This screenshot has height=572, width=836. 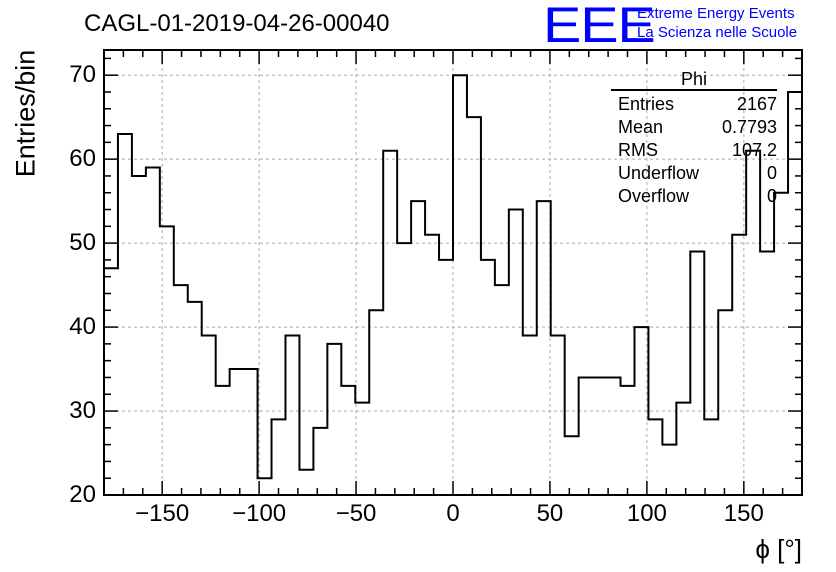 I want to click on stats-label: RMS, so click(x=638, y=150).